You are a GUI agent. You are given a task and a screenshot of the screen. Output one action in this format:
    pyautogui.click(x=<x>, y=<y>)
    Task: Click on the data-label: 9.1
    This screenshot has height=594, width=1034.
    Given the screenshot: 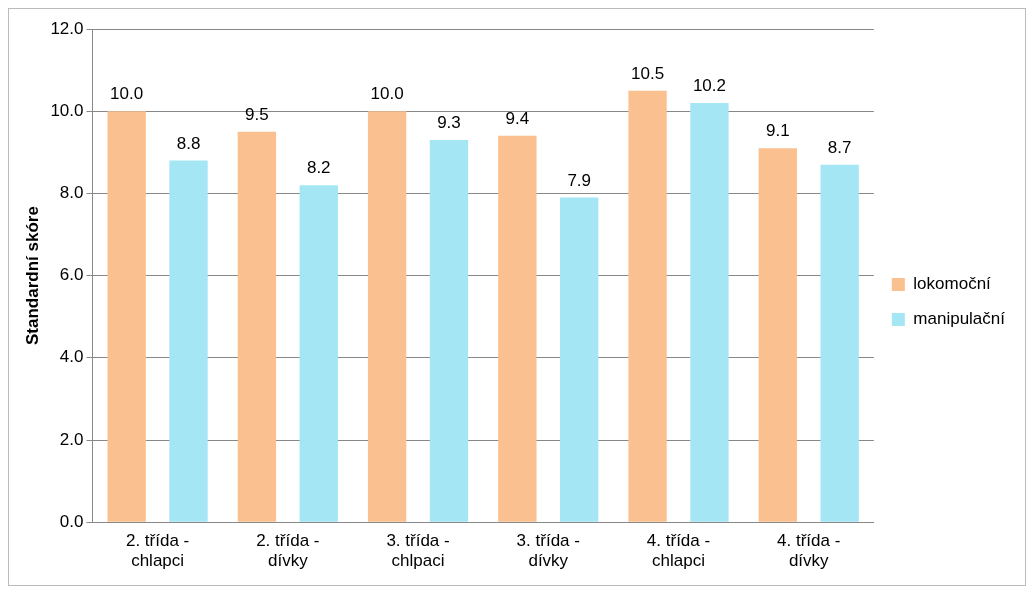 What is the action you would take?
    pyautogui.click(x=777, y=131)
    